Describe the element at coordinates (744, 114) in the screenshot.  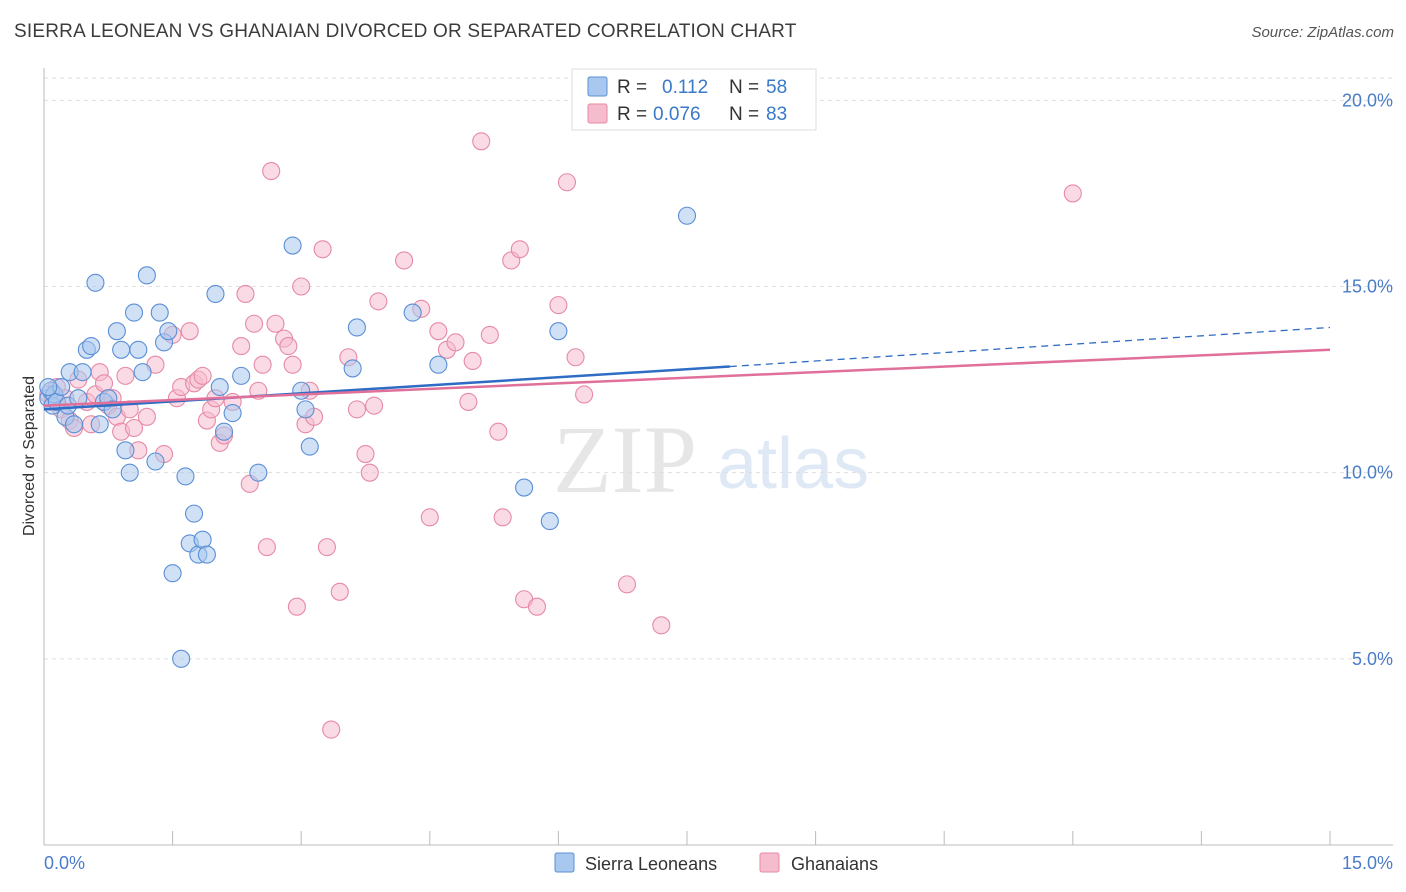
I see `legend-n-label-2: N =` at that location.